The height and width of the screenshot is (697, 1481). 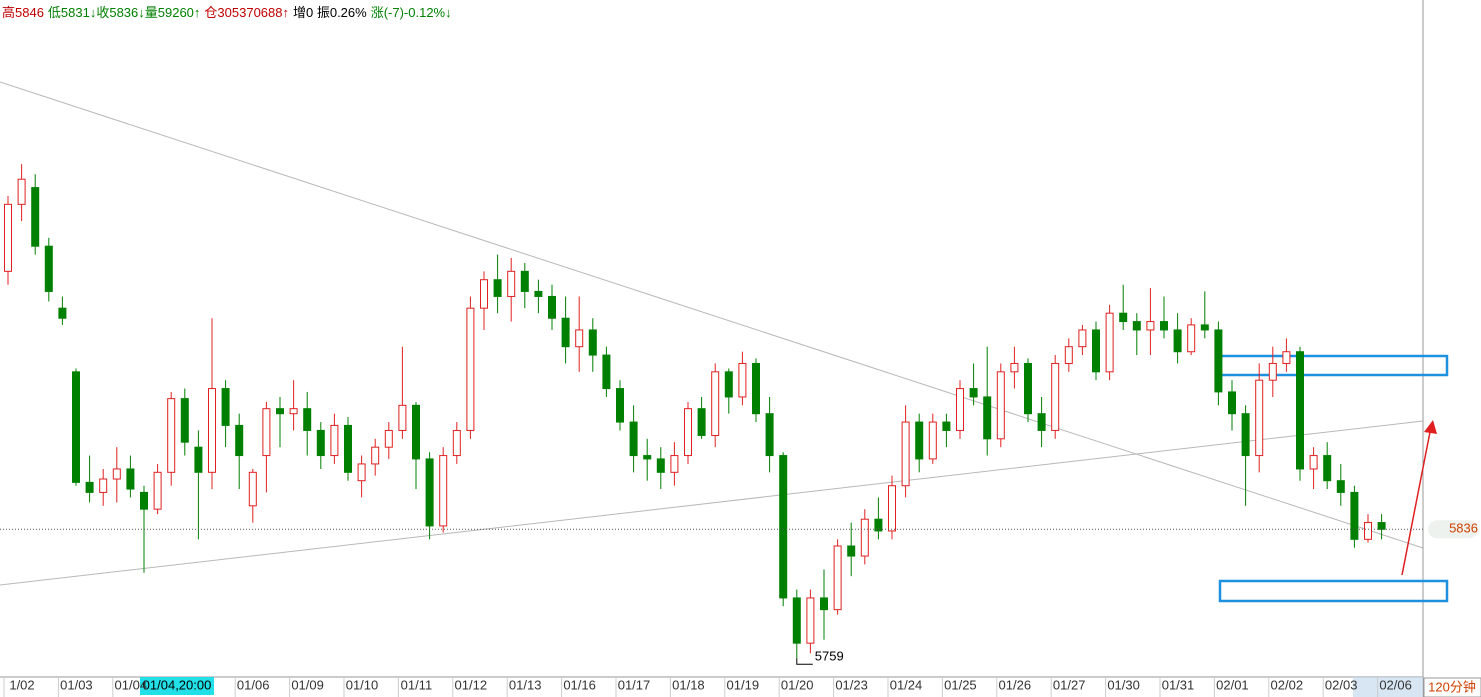 I want to click on x-tick-label: 01/19, so click(x=743, y=684).